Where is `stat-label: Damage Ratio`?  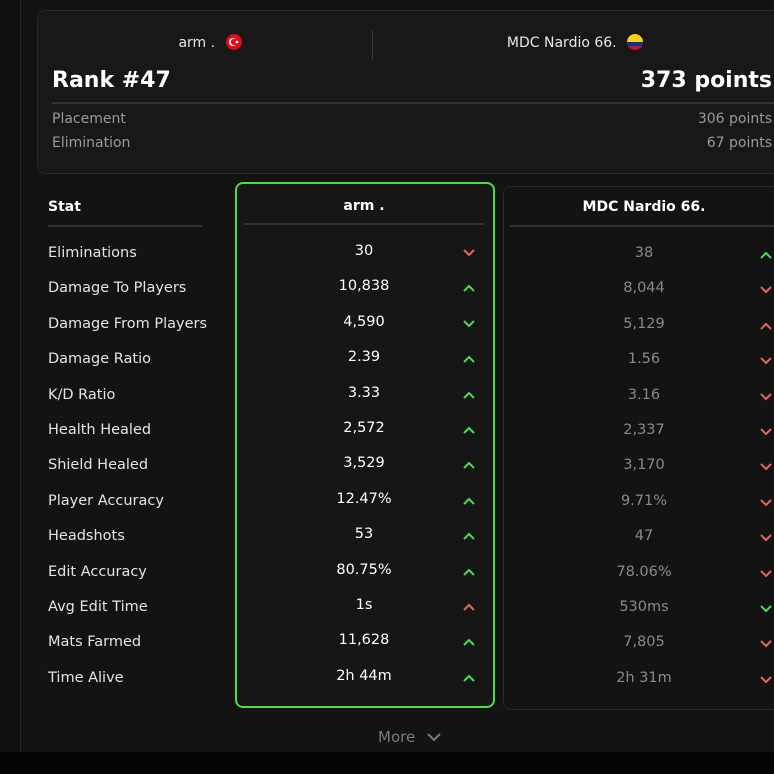
stat-label: Damage Ratio is located at coordinates (100, 359).